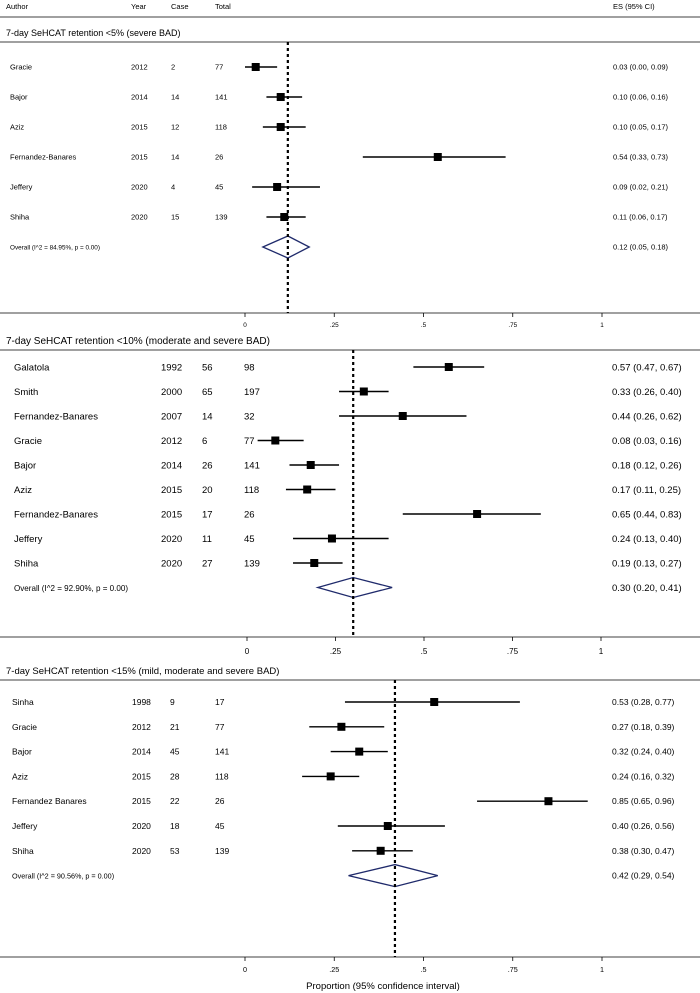 The width and height of the screenshot is (700, 993). I want to click on study-author: Jeffery, so click(25, 826).